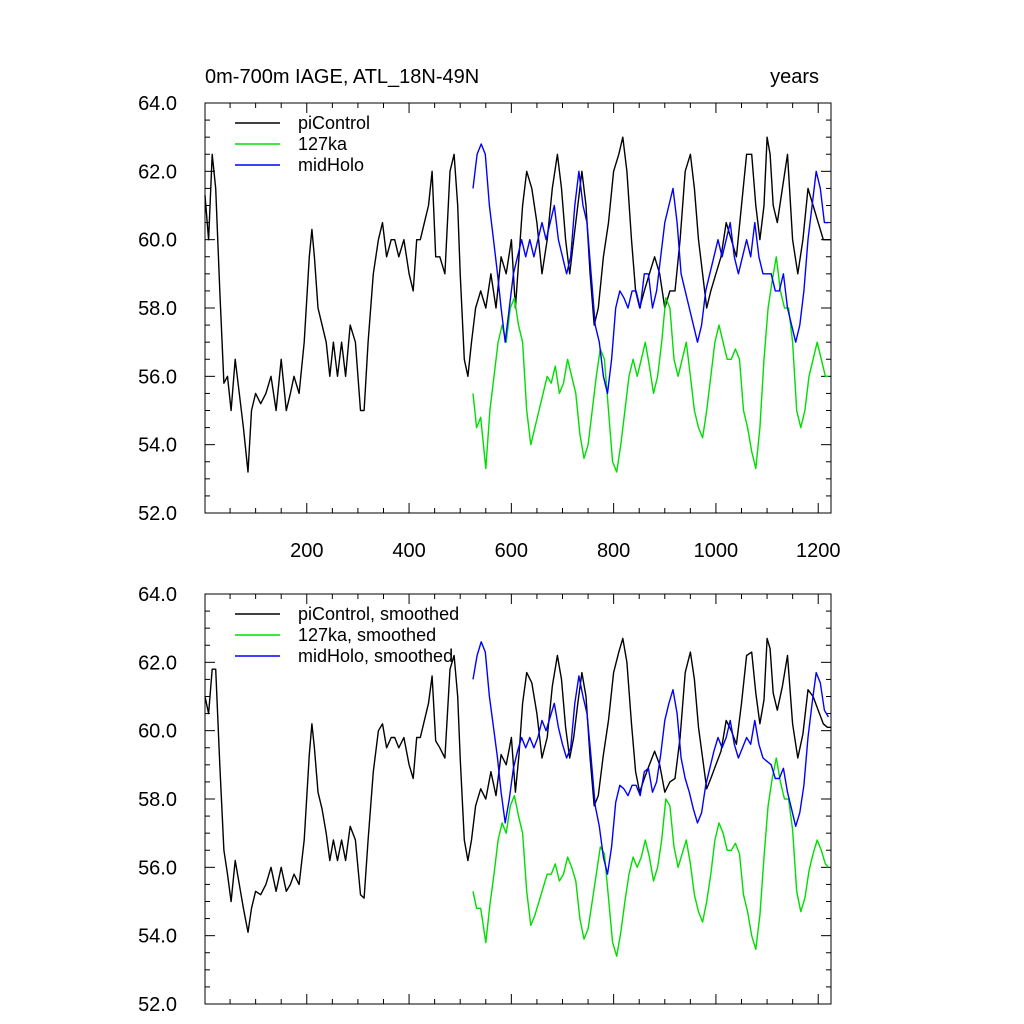  I want to click on legend-label: midHolo, so click(331, 165).